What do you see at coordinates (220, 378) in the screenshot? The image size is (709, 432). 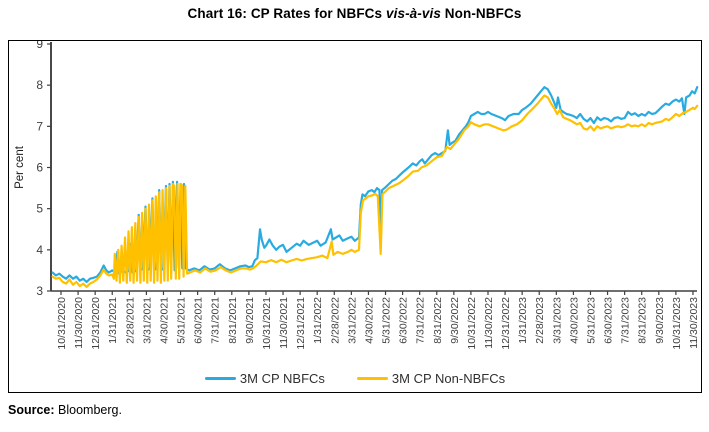 I see `nbfc-line-swatch` at bounding box center [220, 378].